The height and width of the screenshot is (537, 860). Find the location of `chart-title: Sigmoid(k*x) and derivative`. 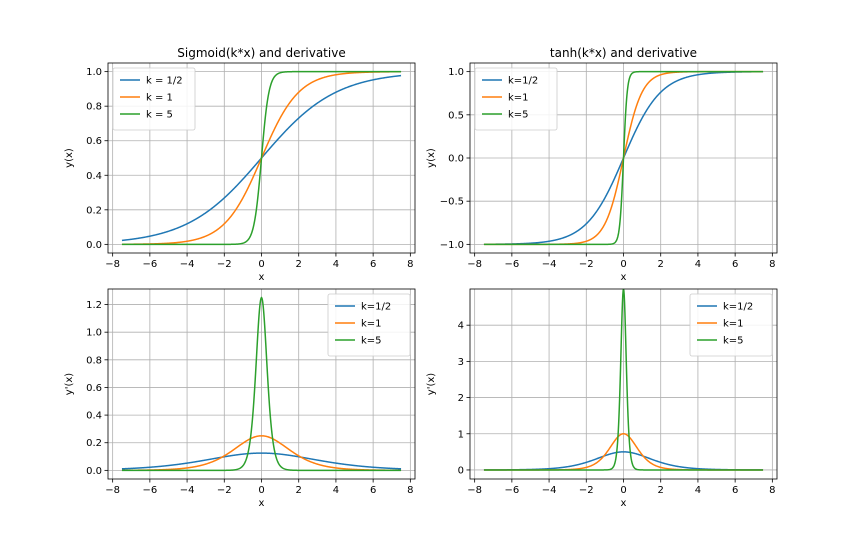

chart-title: Sigmoid(k*x) and derivative is located at coordinates (261, 53).